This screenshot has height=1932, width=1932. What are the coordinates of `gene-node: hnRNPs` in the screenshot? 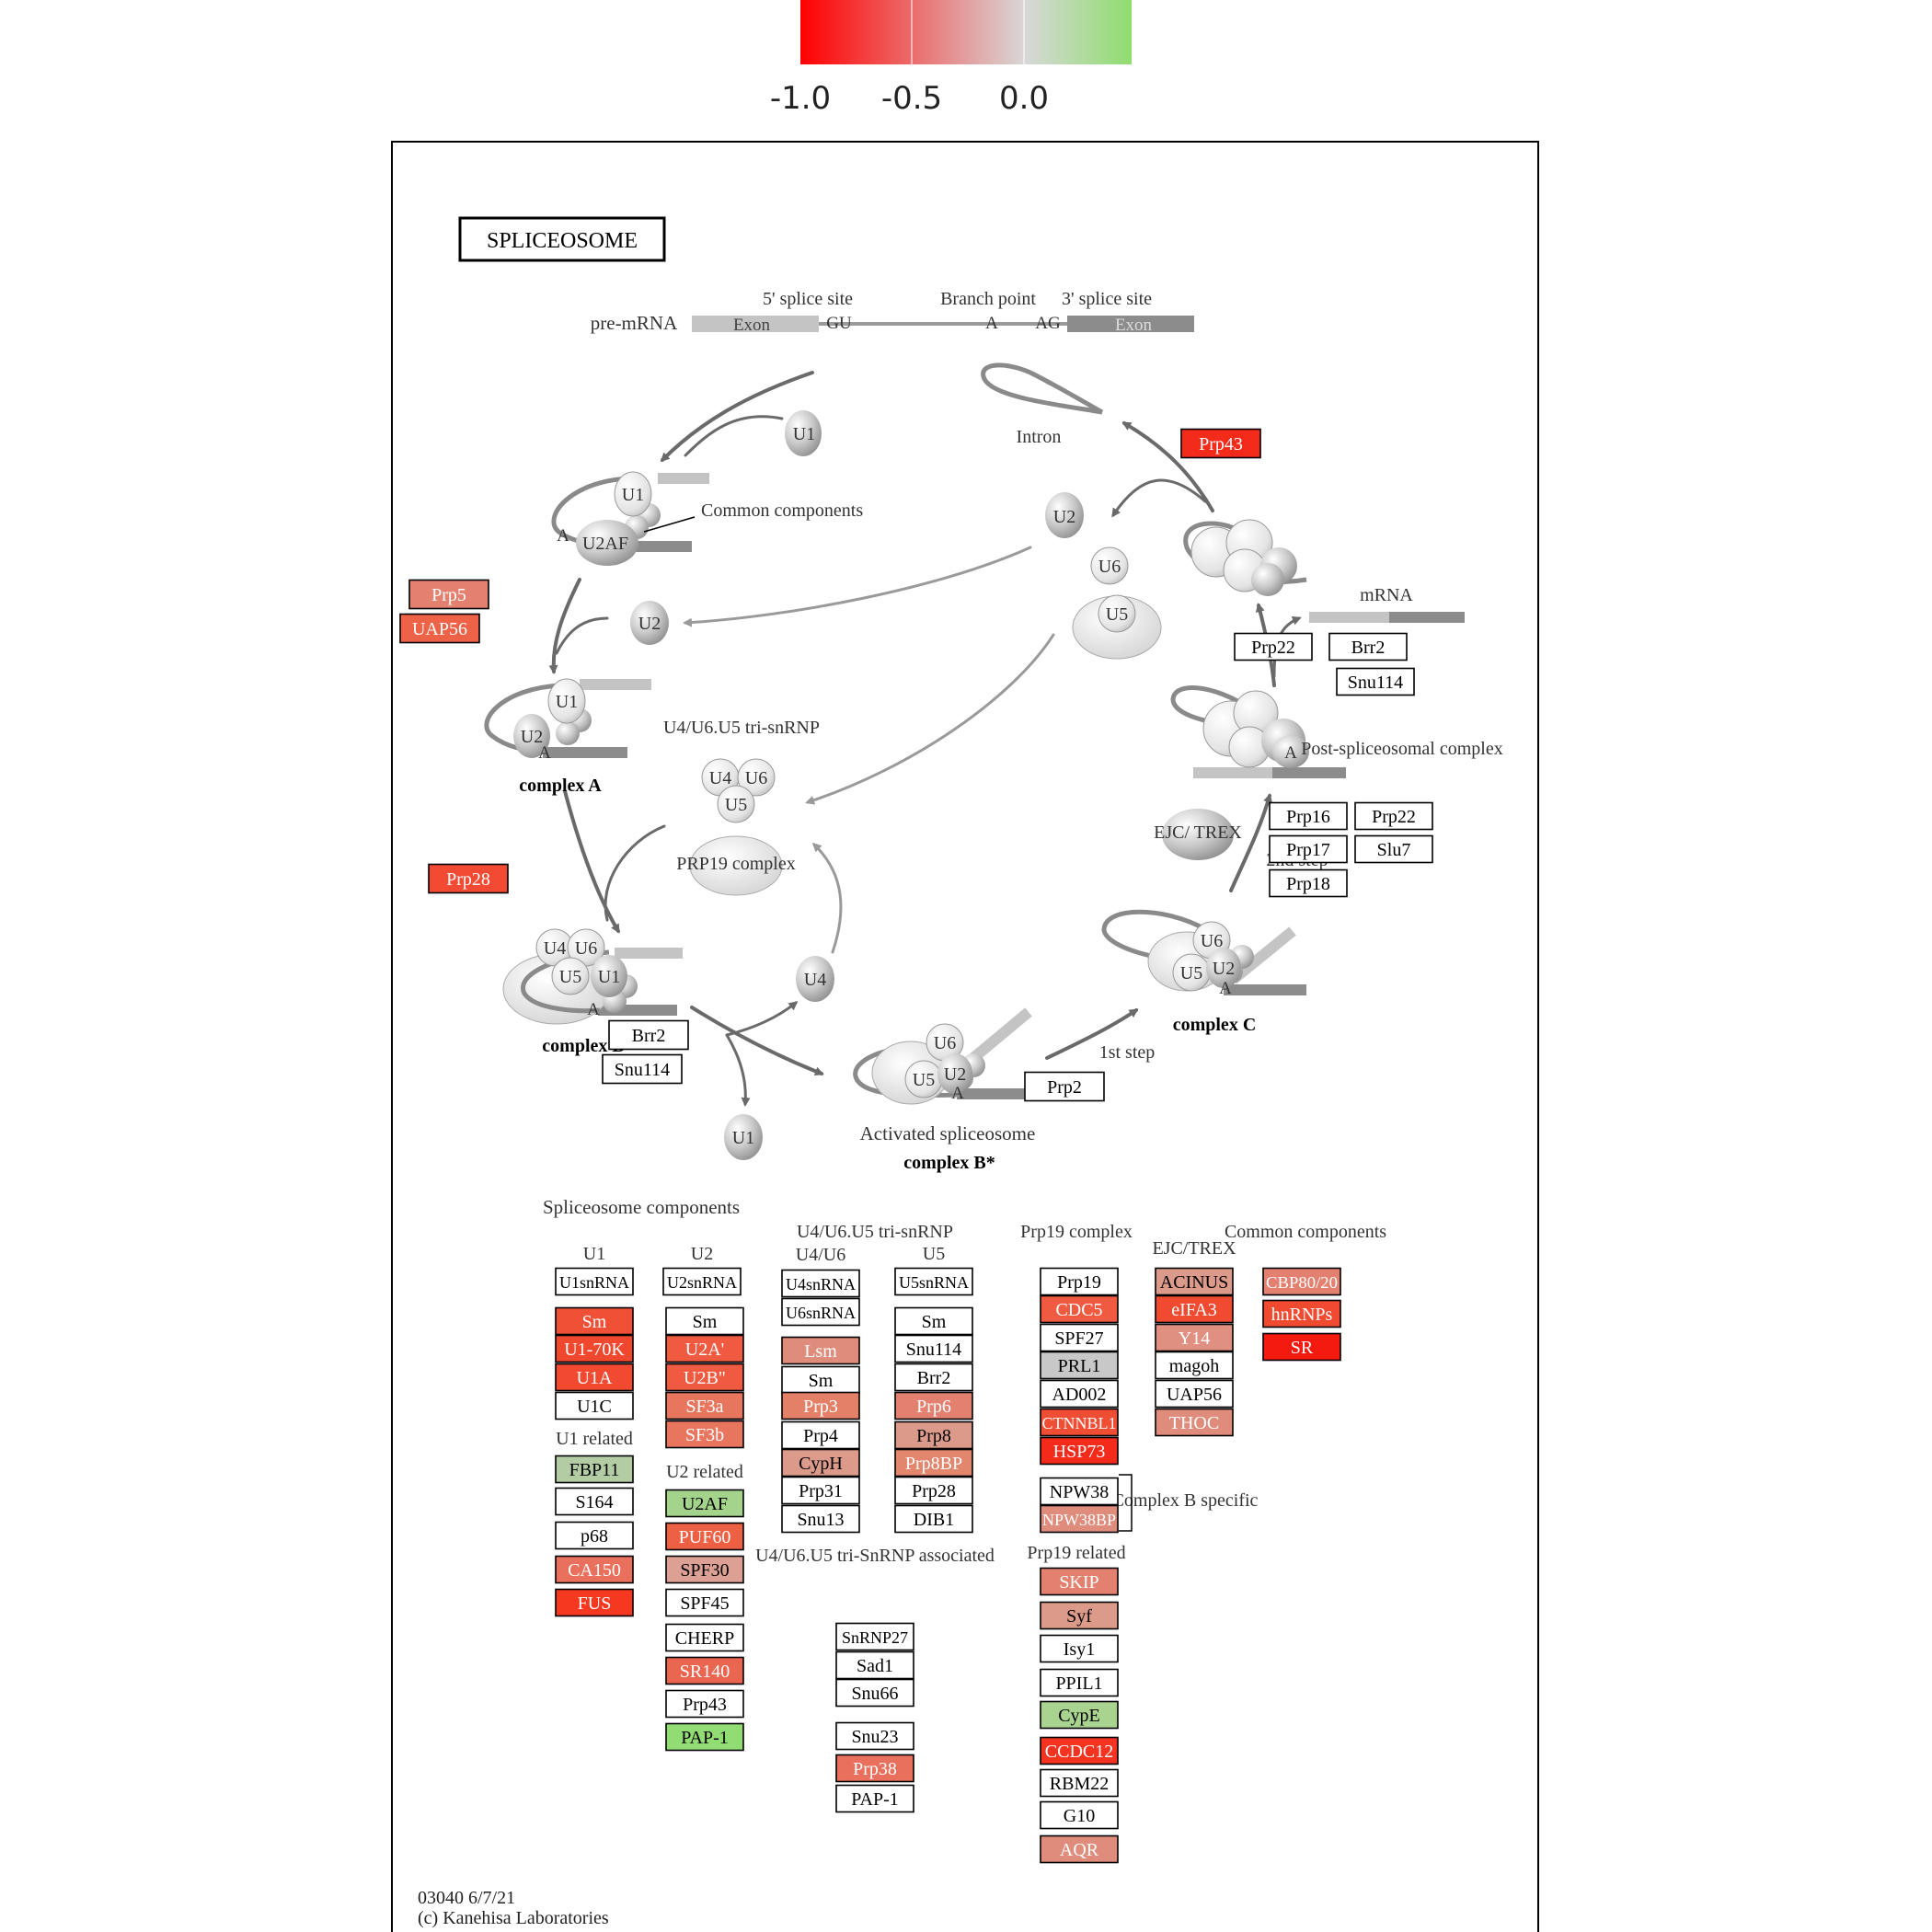 It's located at (1301, 1313).